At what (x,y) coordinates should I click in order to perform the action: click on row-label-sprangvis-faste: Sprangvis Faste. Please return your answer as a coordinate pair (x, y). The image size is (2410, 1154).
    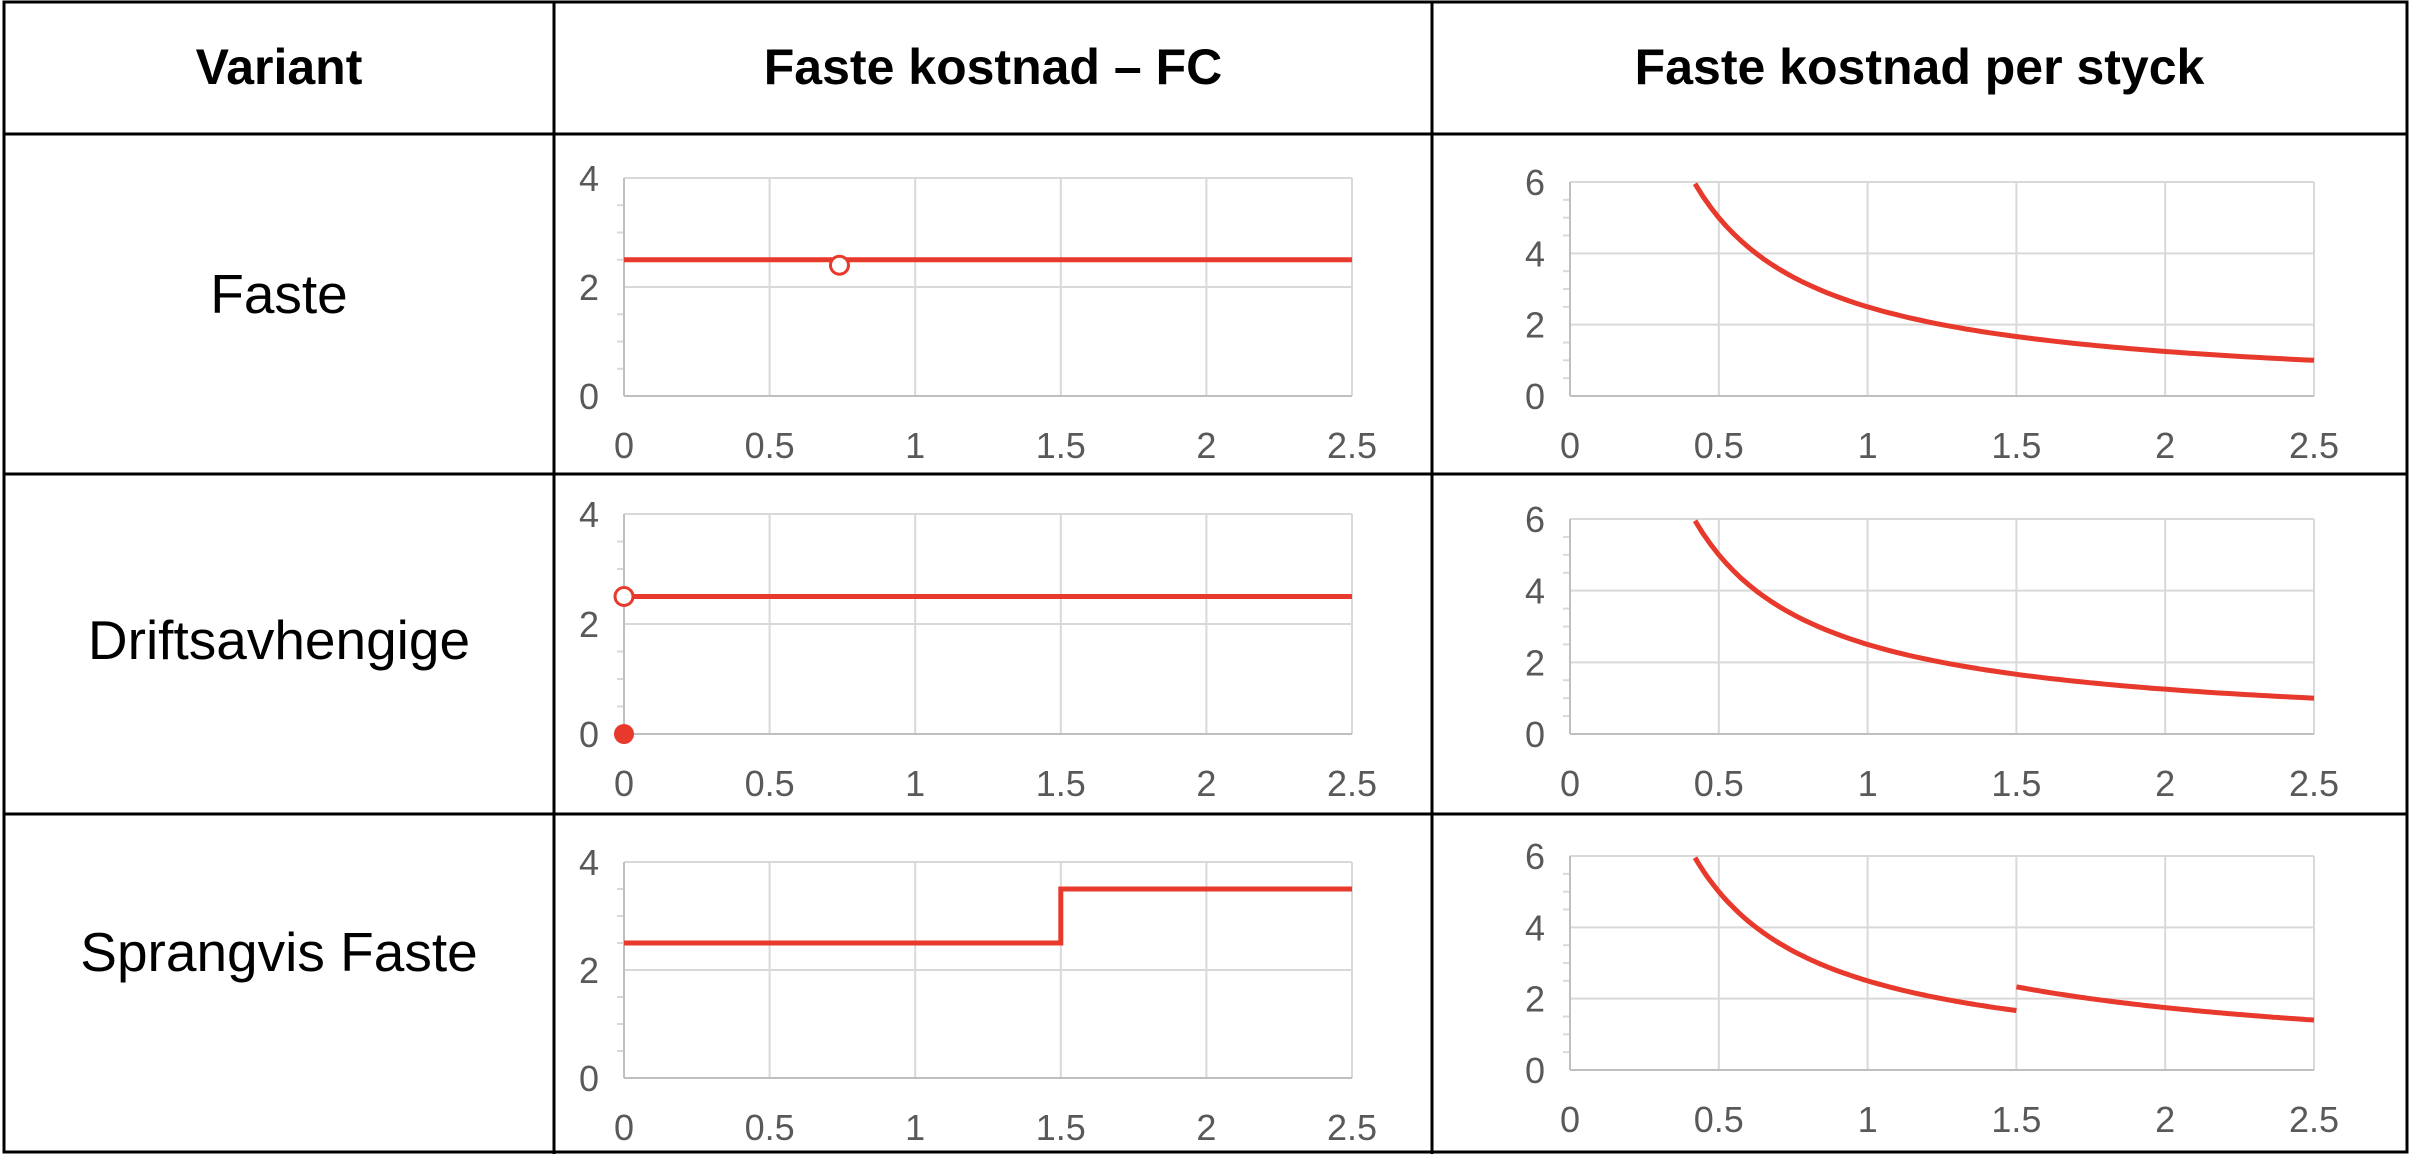
    Looking at the image, I should click on (279, 952).